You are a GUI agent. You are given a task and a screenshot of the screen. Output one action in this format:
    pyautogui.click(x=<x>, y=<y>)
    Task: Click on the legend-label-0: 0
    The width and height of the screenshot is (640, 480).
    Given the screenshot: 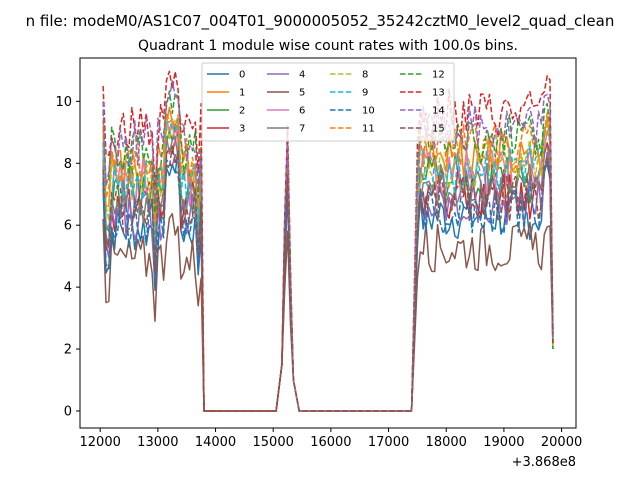 What is the action you would take?
    pyautogui.click(x=242, y=75)
    